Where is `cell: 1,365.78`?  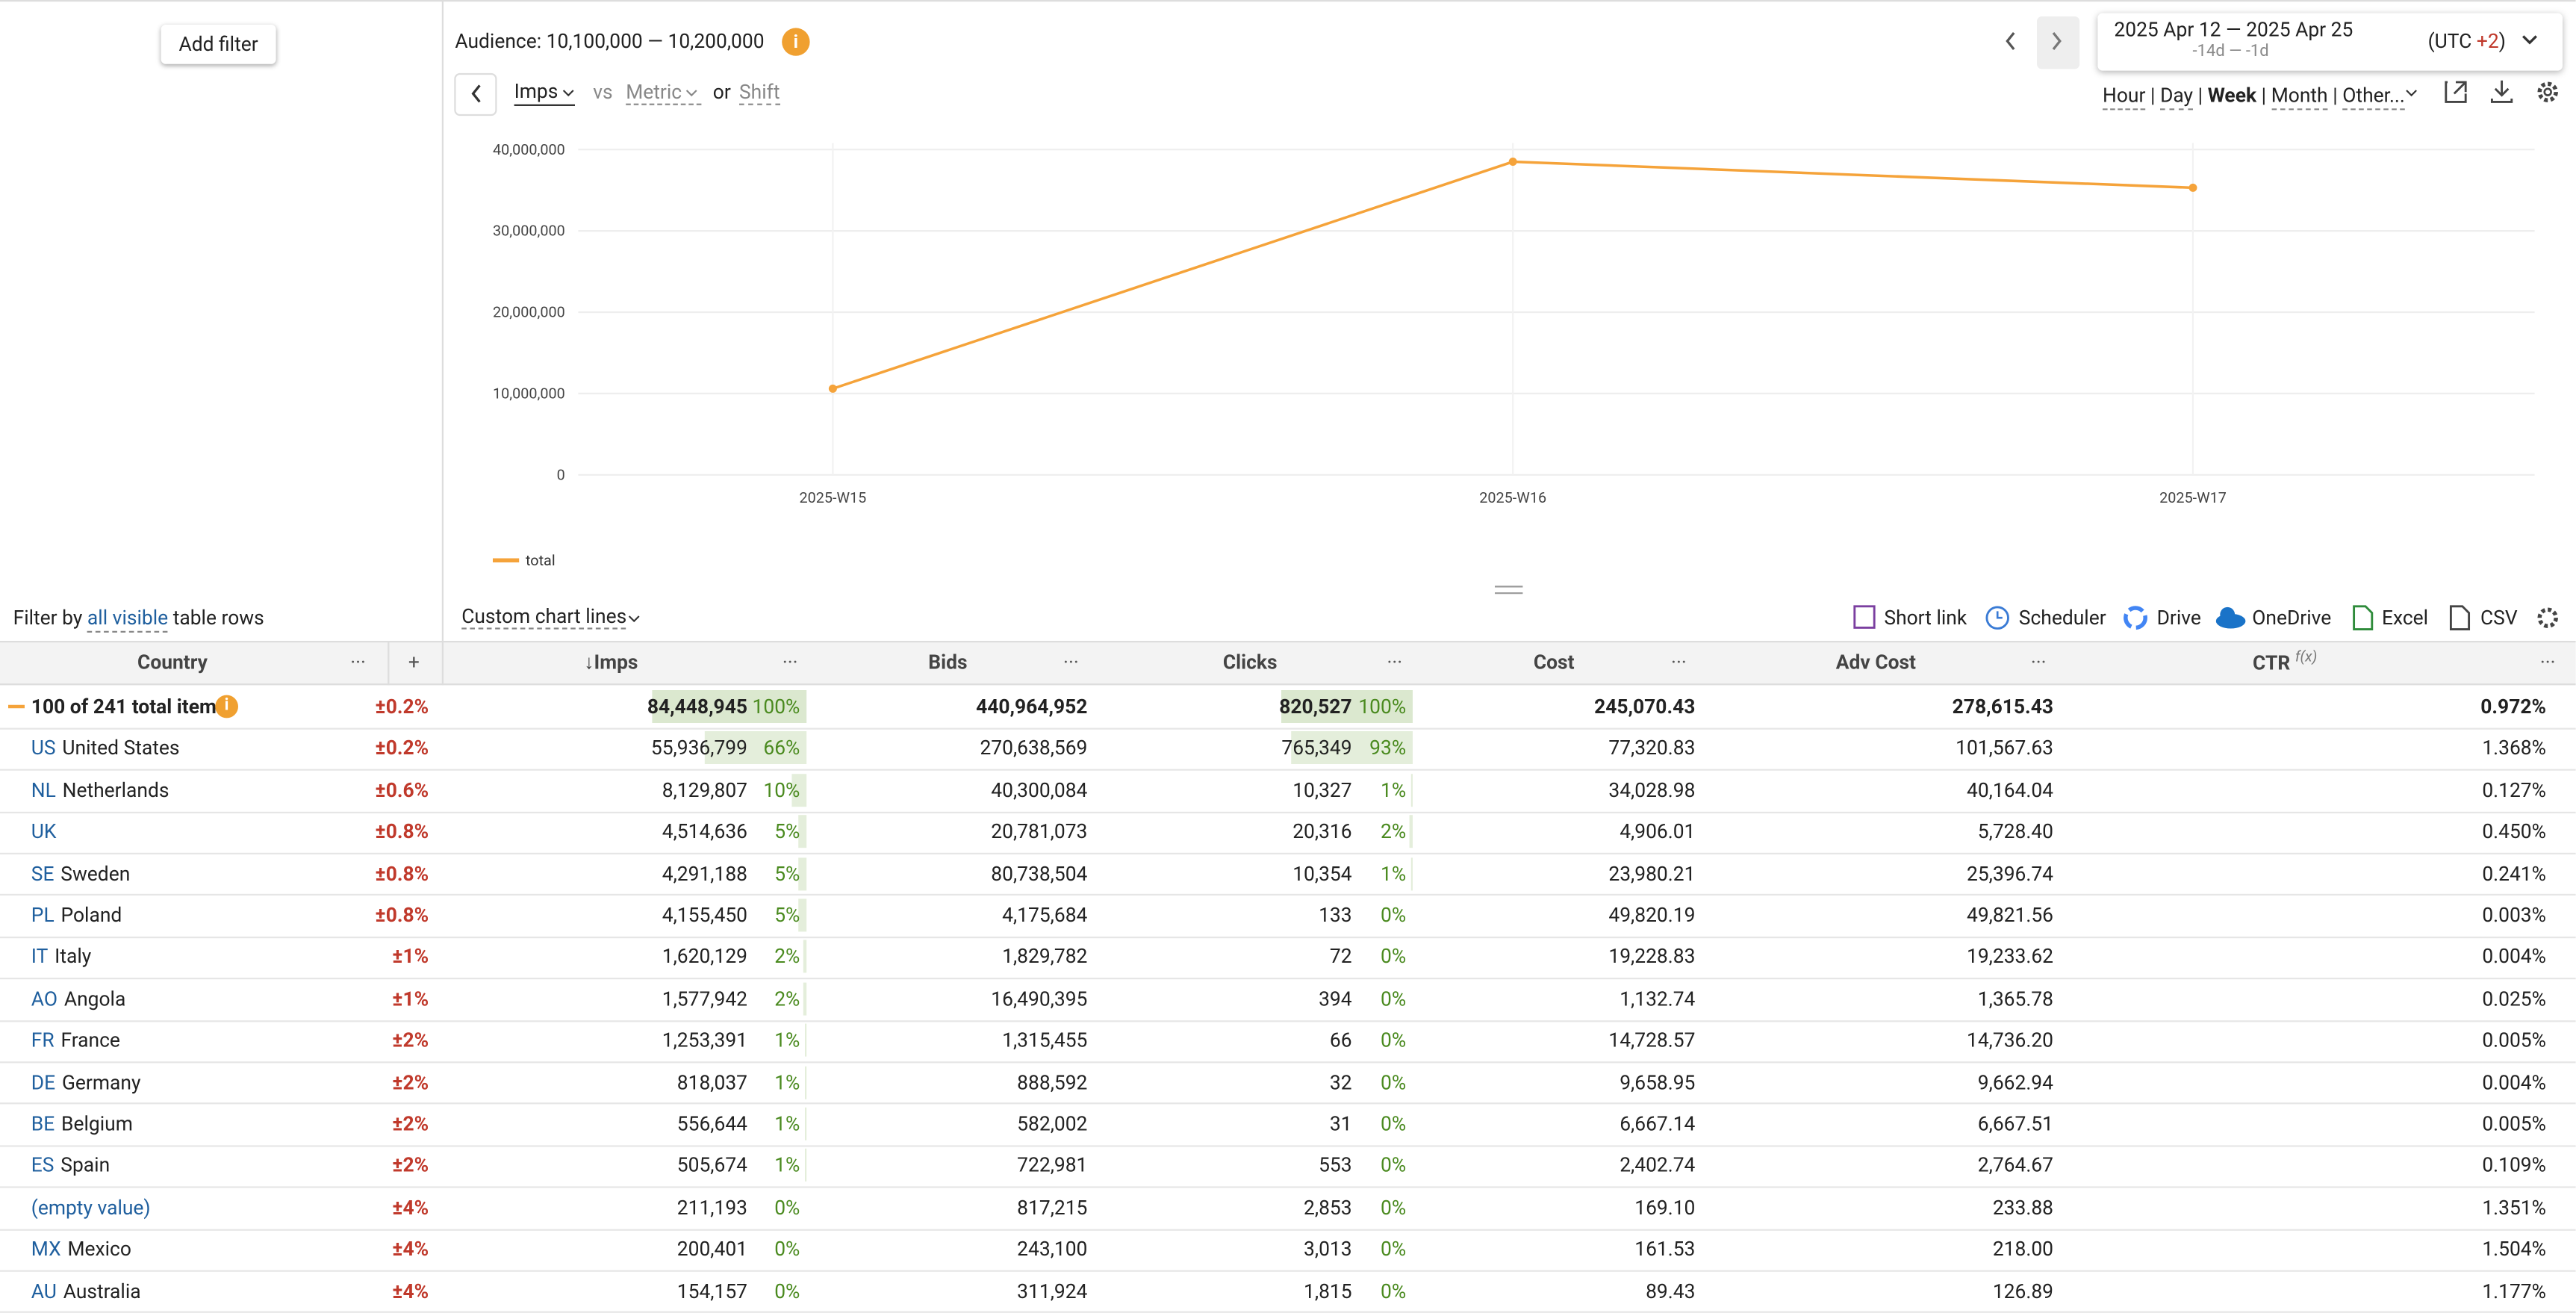
cell: 1,365.78 is located at coordinates (2015, 999).